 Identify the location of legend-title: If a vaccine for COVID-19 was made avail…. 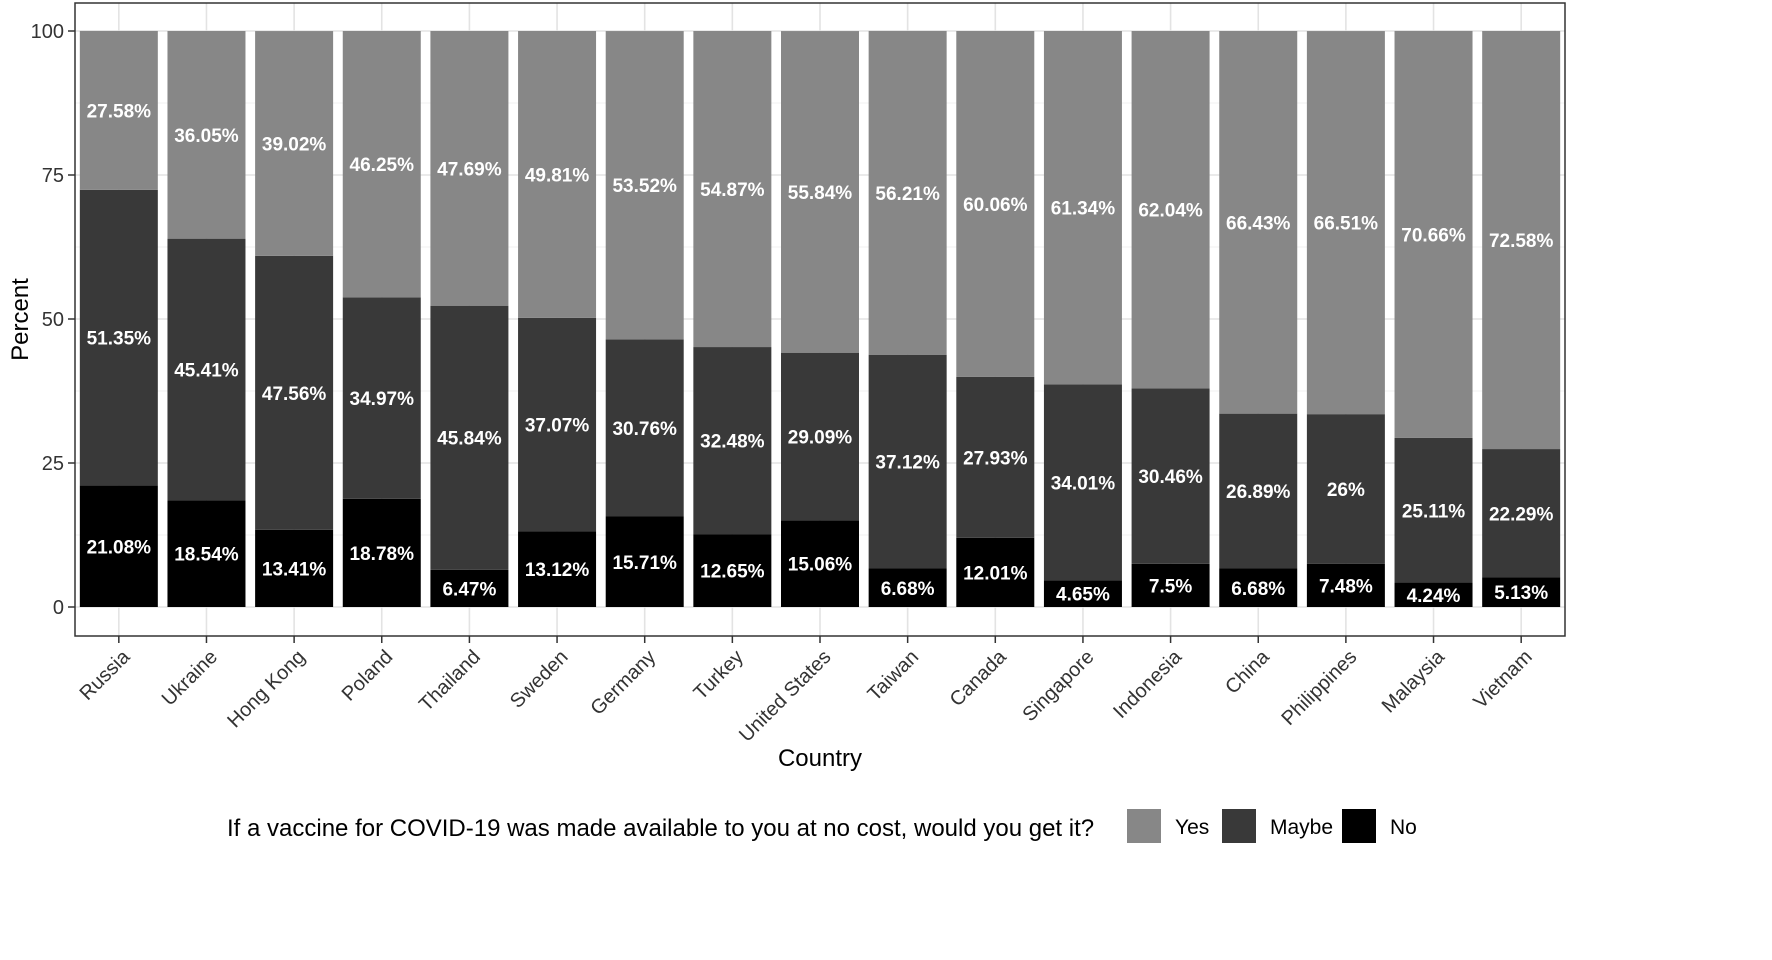
(660, 828).